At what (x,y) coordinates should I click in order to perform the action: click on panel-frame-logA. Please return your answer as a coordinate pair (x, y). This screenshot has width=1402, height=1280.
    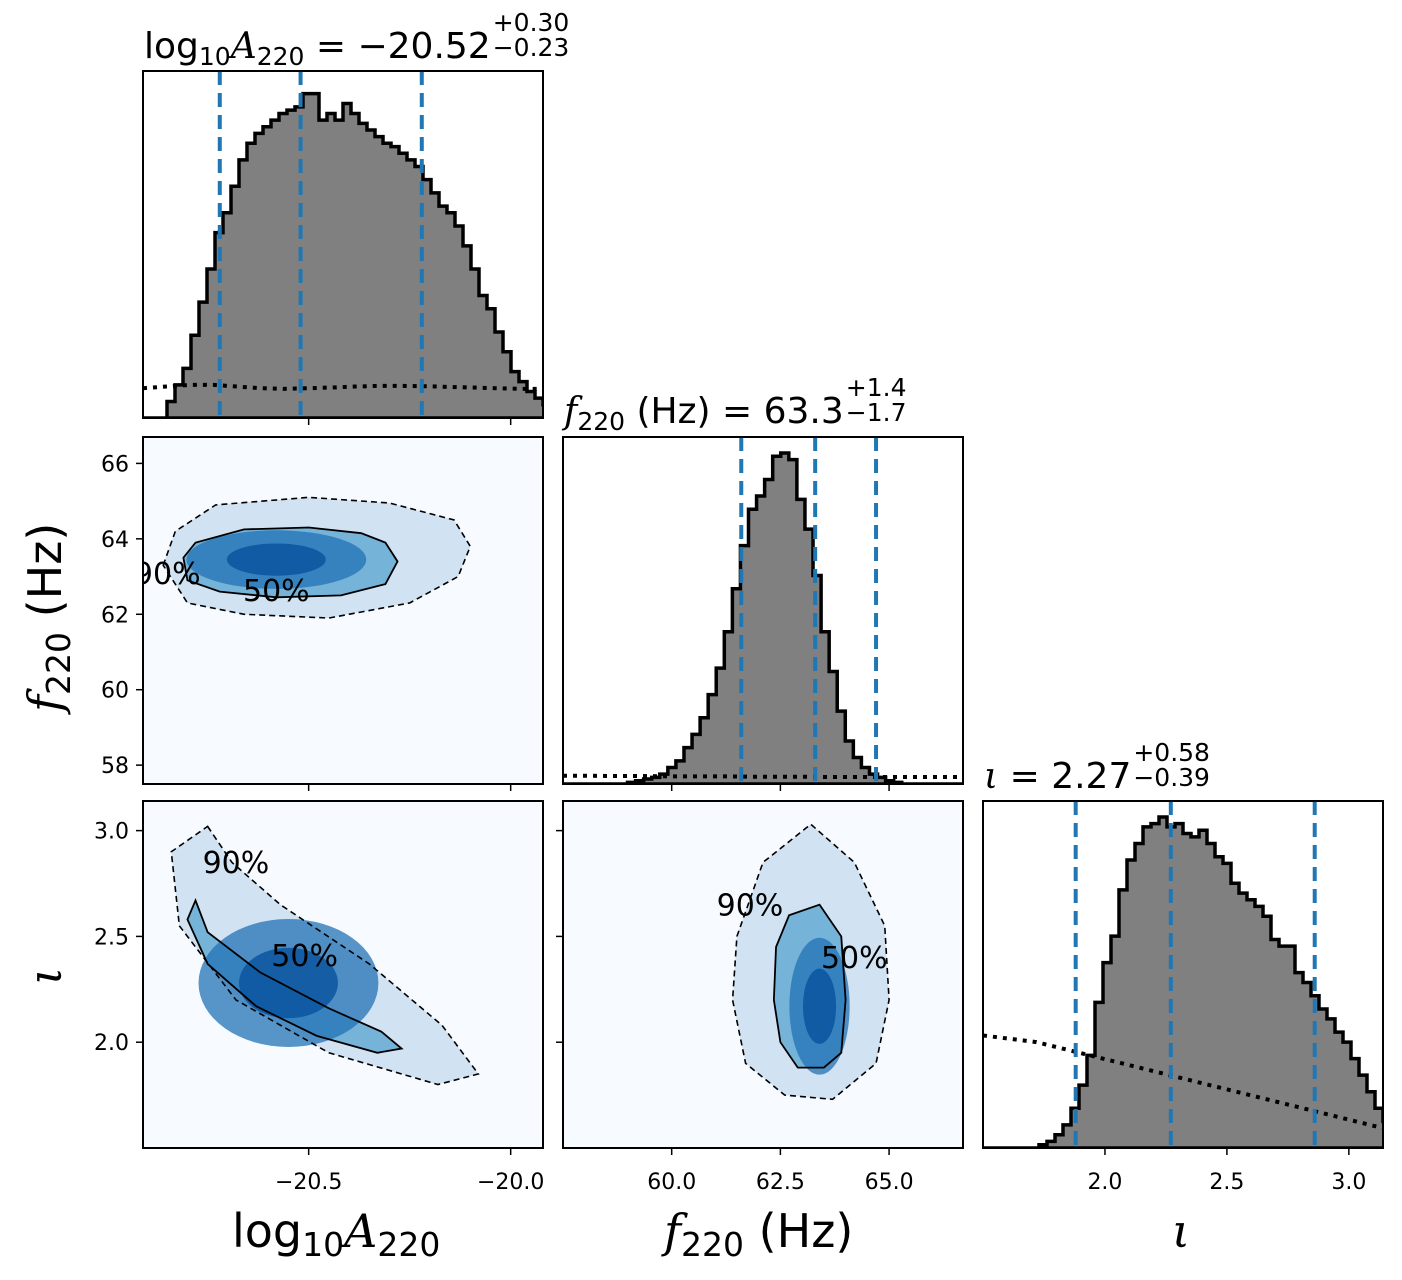
    Looking at the image, I should click on (343, 244).